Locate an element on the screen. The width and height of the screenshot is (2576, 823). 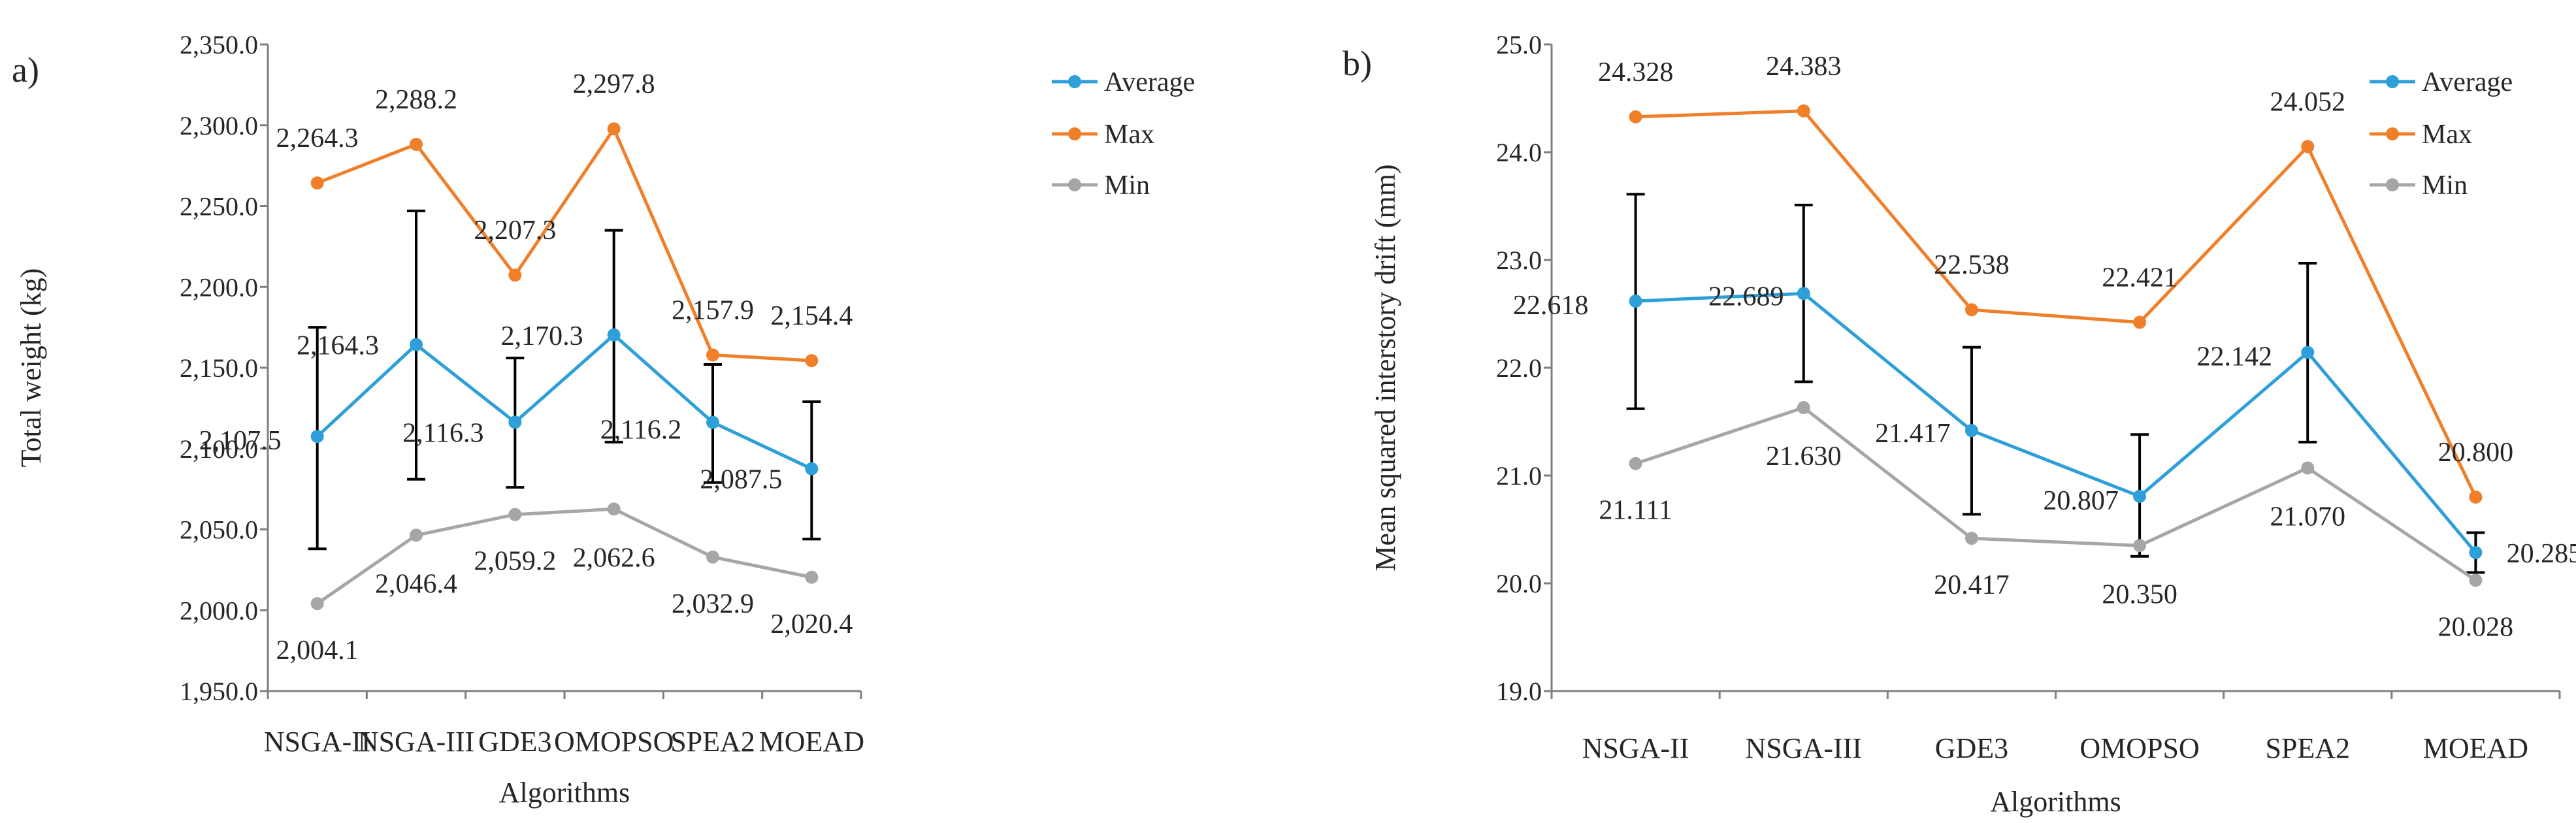
y-tick-label: 2,350.0 is located at coordinates (219, 44).